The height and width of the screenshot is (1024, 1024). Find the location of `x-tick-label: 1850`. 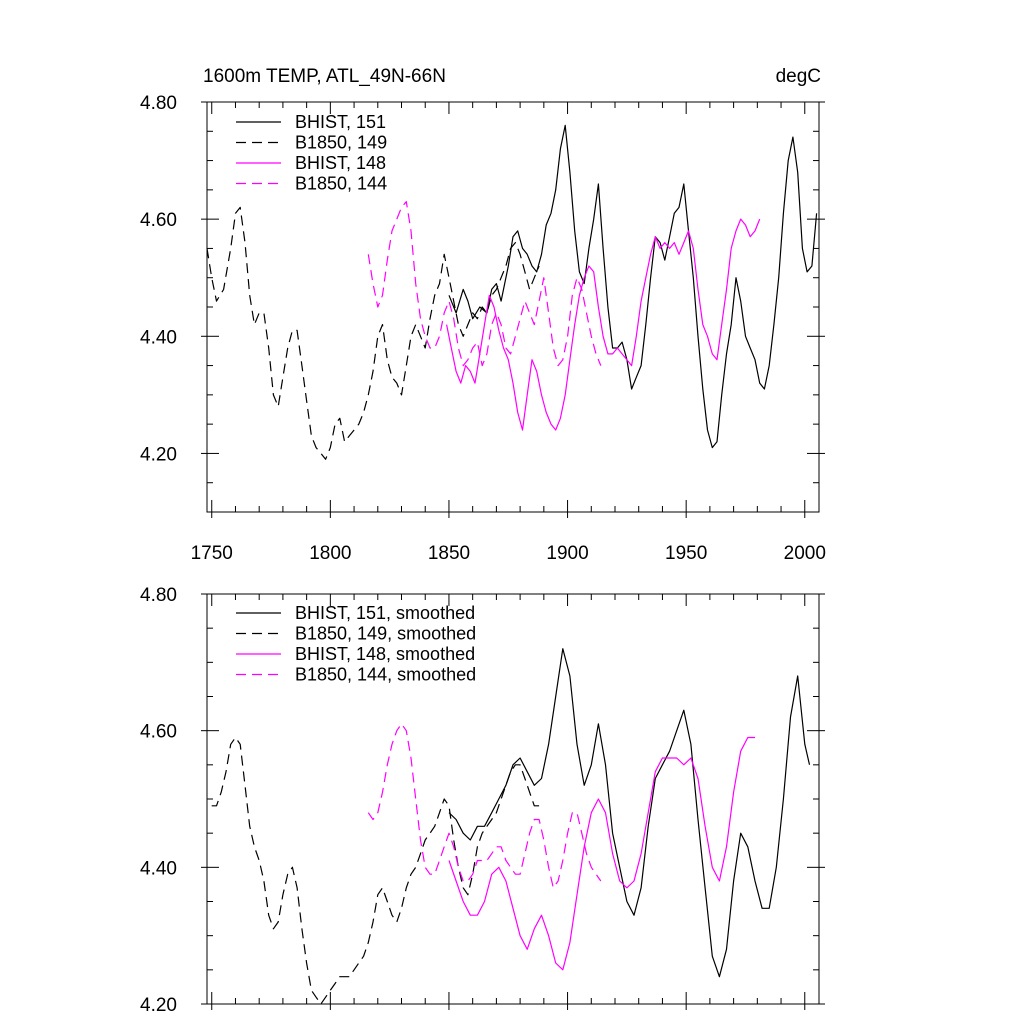

x-tick-label: 1850 is located at coordinates (449, 553).